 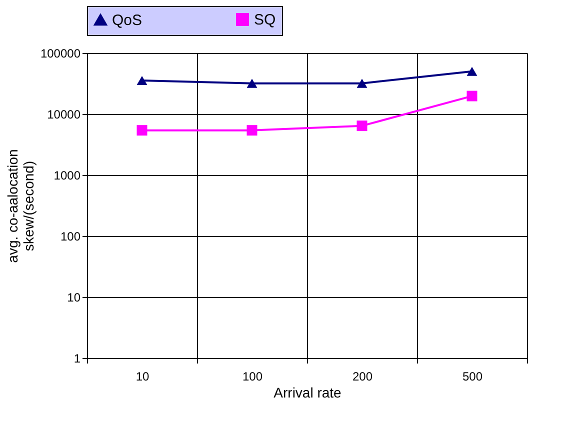 What do you see at coordinates (143, 377) in the screenshot?
I see `x-tick-label: 10` at bounding box center [143, 377].